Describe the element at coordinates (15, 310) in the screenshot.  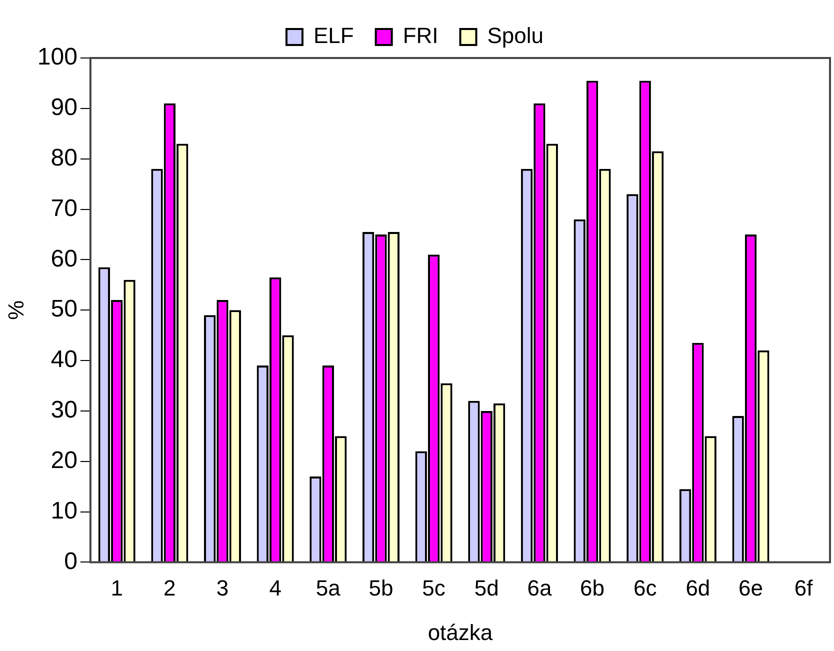
I see `y-axis-title: %` at that location.